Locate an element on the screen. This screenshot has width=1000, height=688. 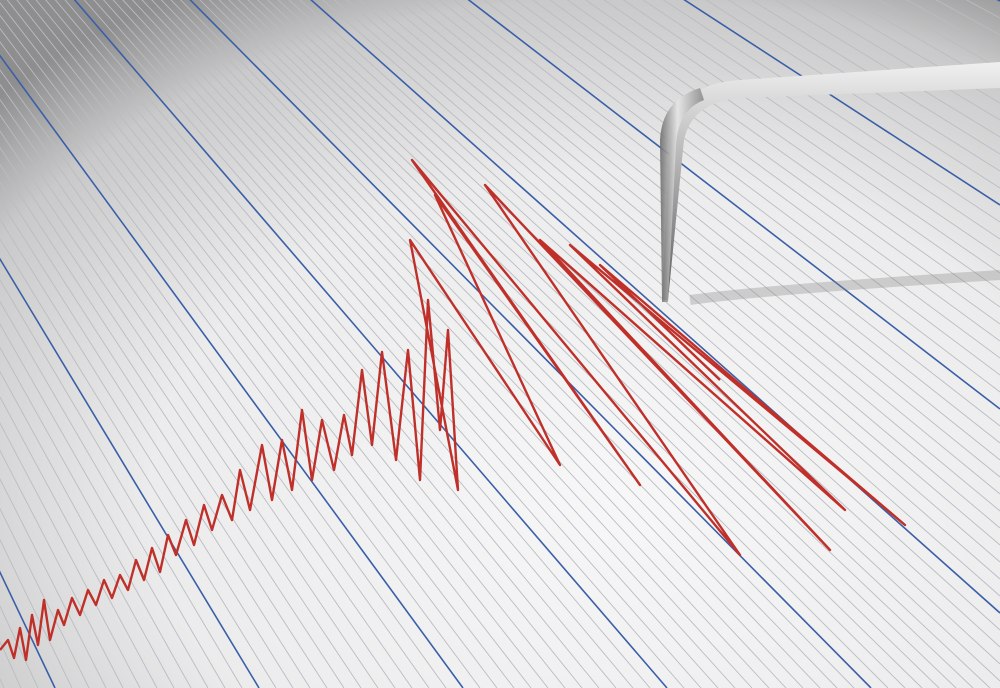
stylus-needle is located at coordinates (830, 182).